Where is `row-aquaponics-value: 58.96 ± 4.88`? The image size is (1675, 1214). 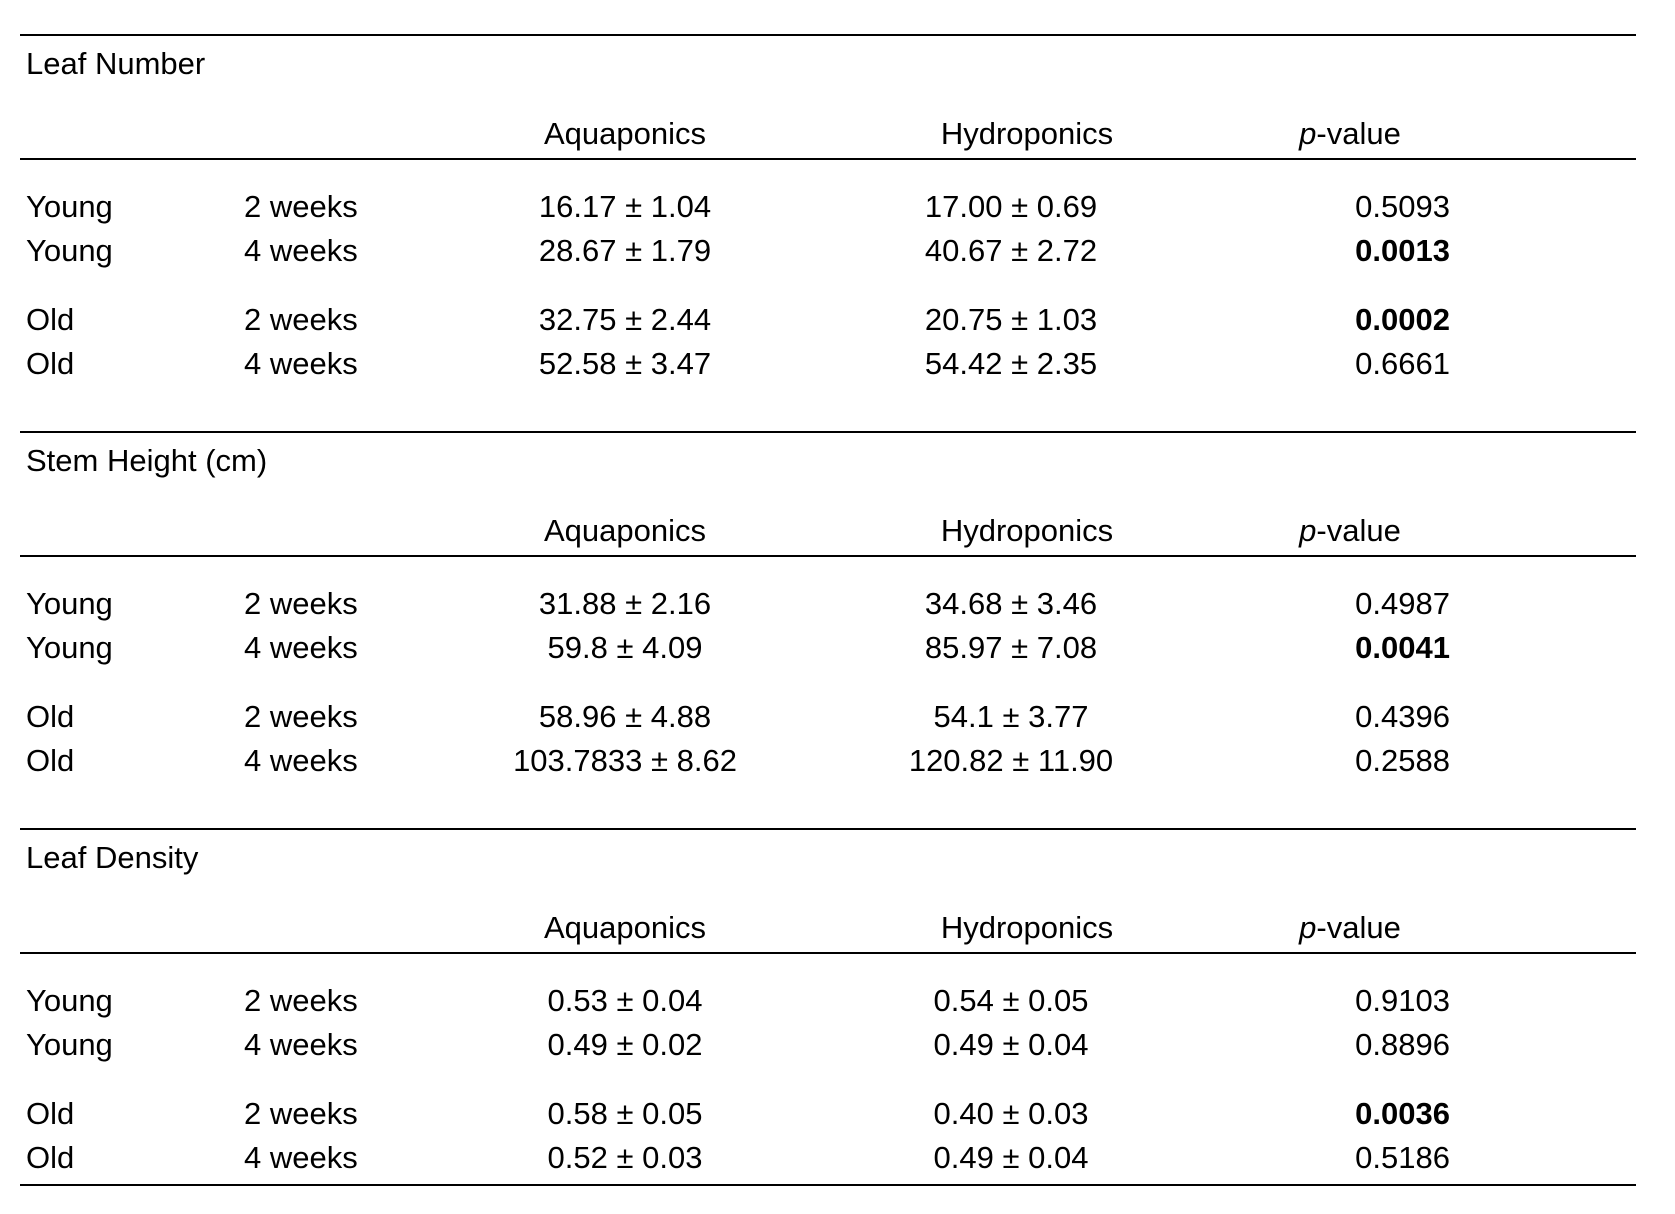
row-aquaponics-value: 58.96 ± 4.88 is located at coordinates (625, 716).